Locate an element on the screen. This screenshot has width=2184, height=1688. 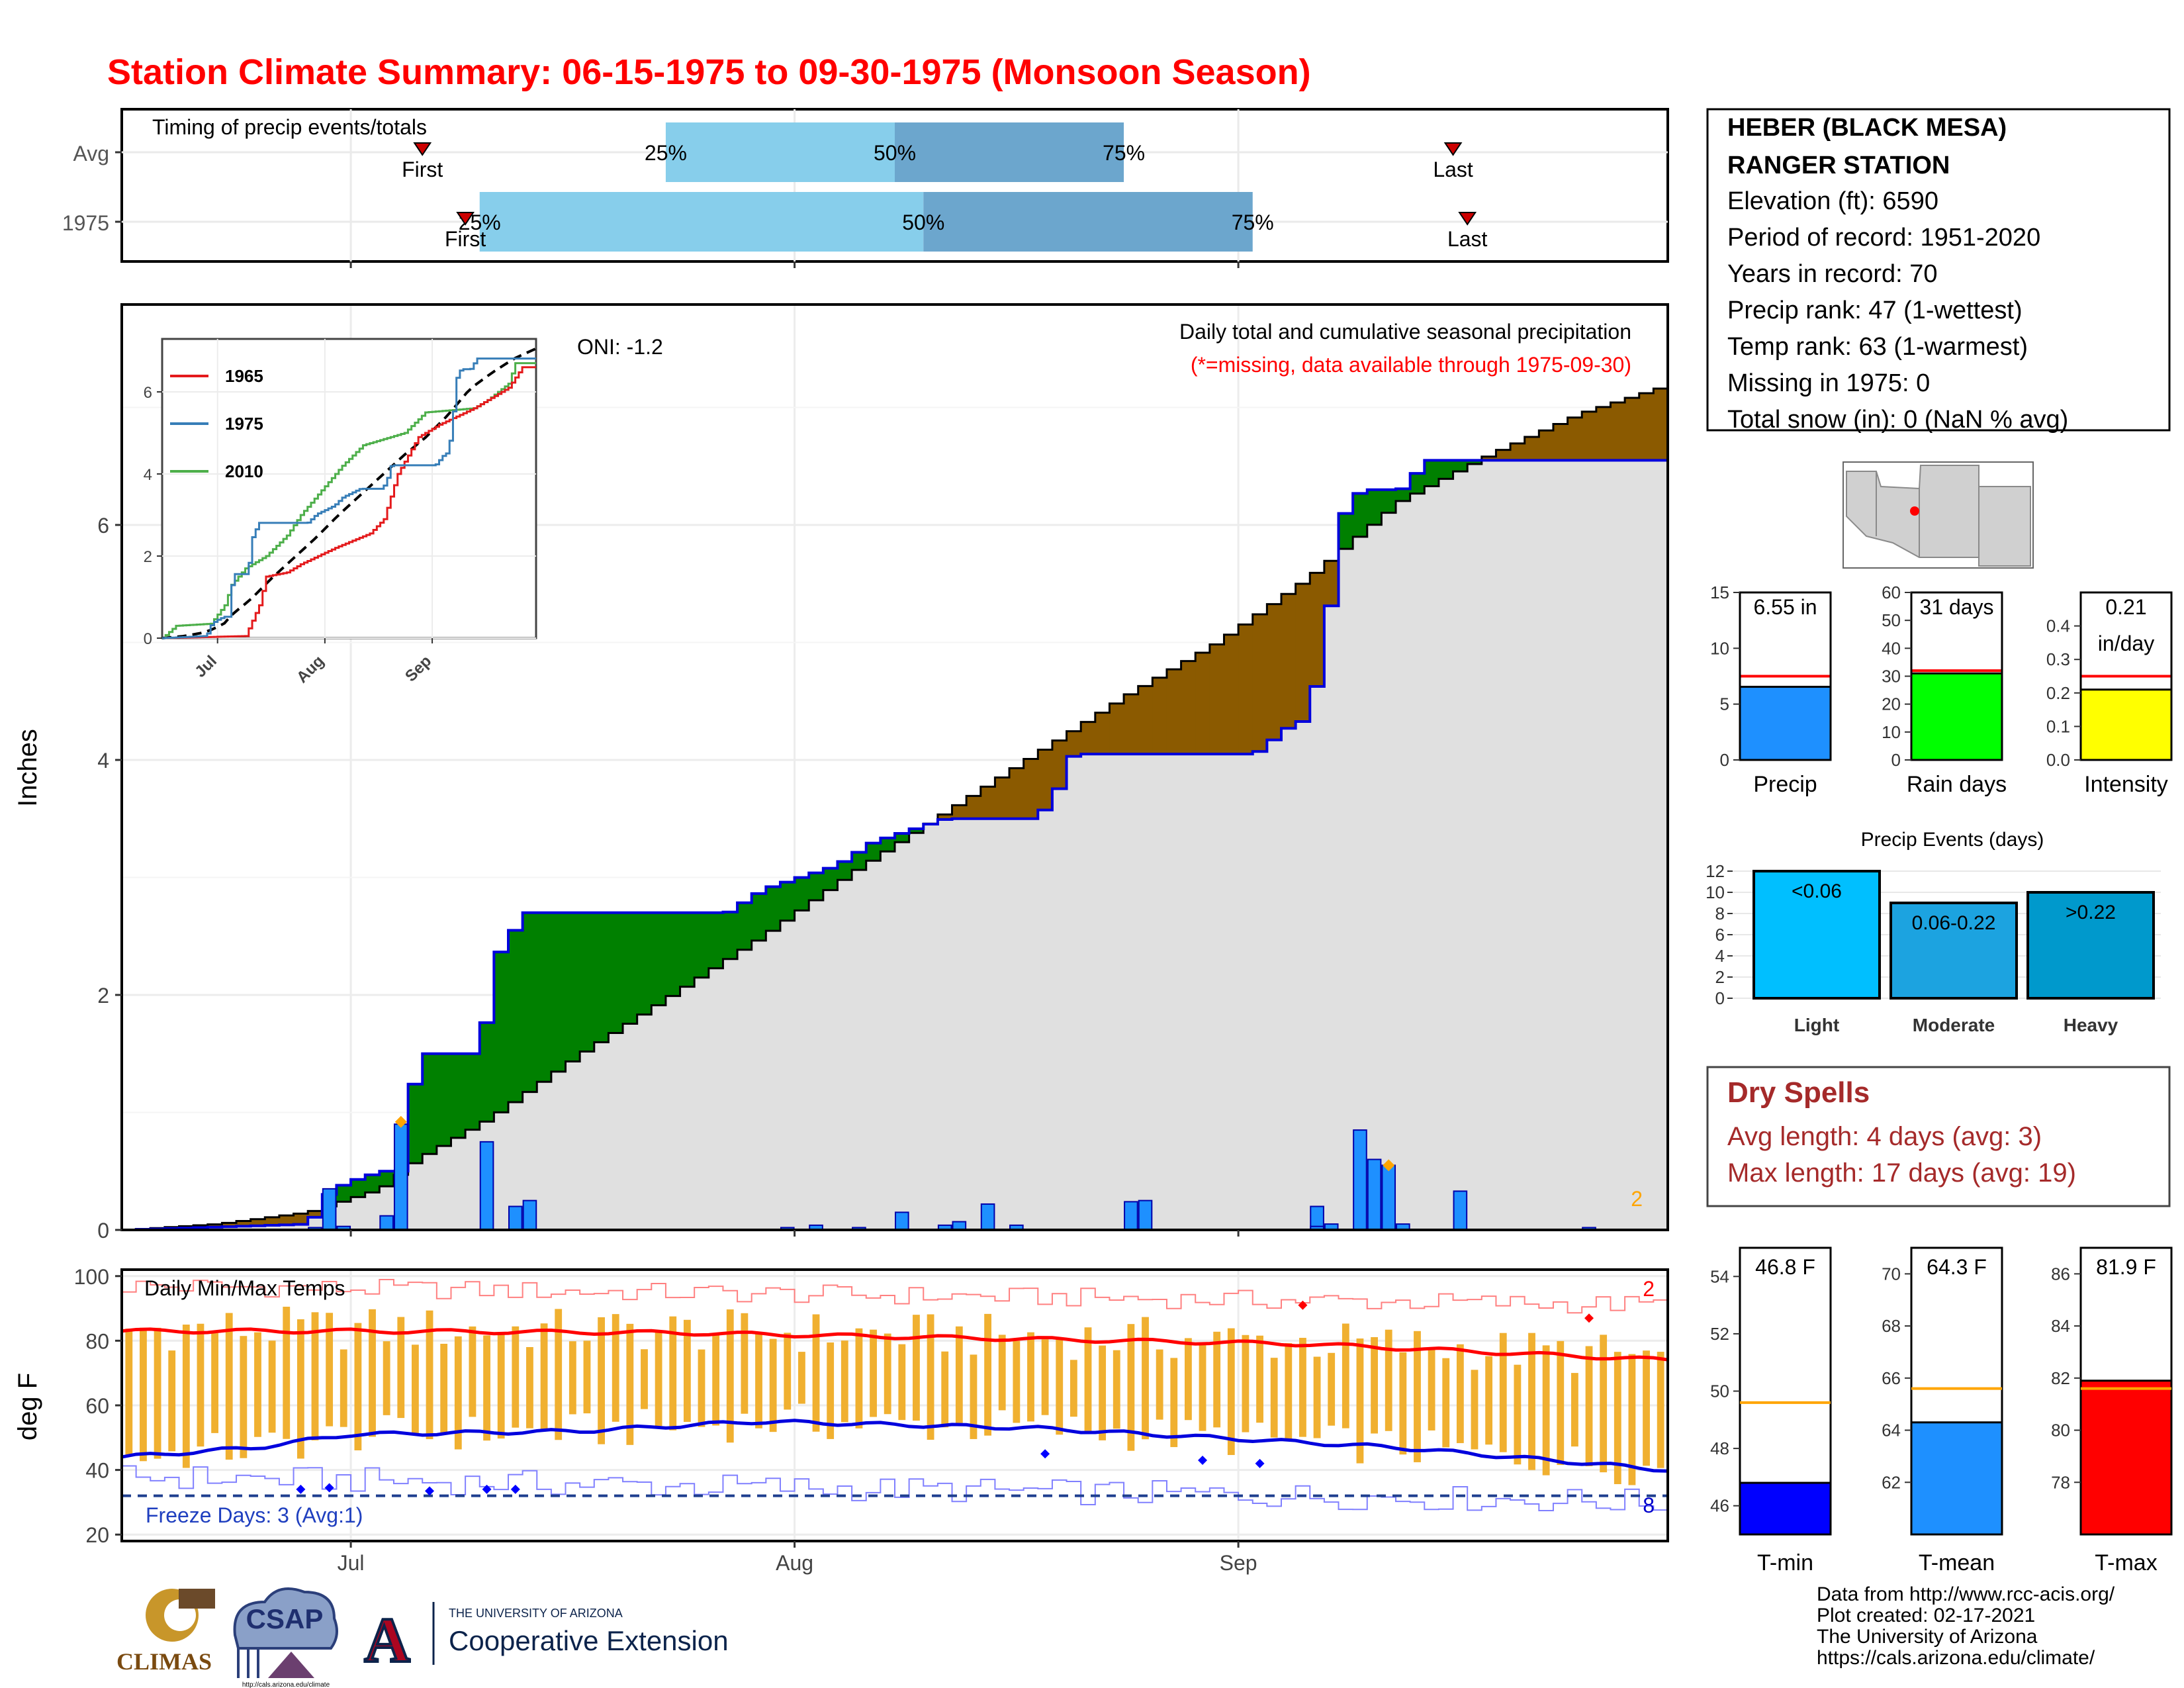
record-max-line is located at coordinates (895, 1296).